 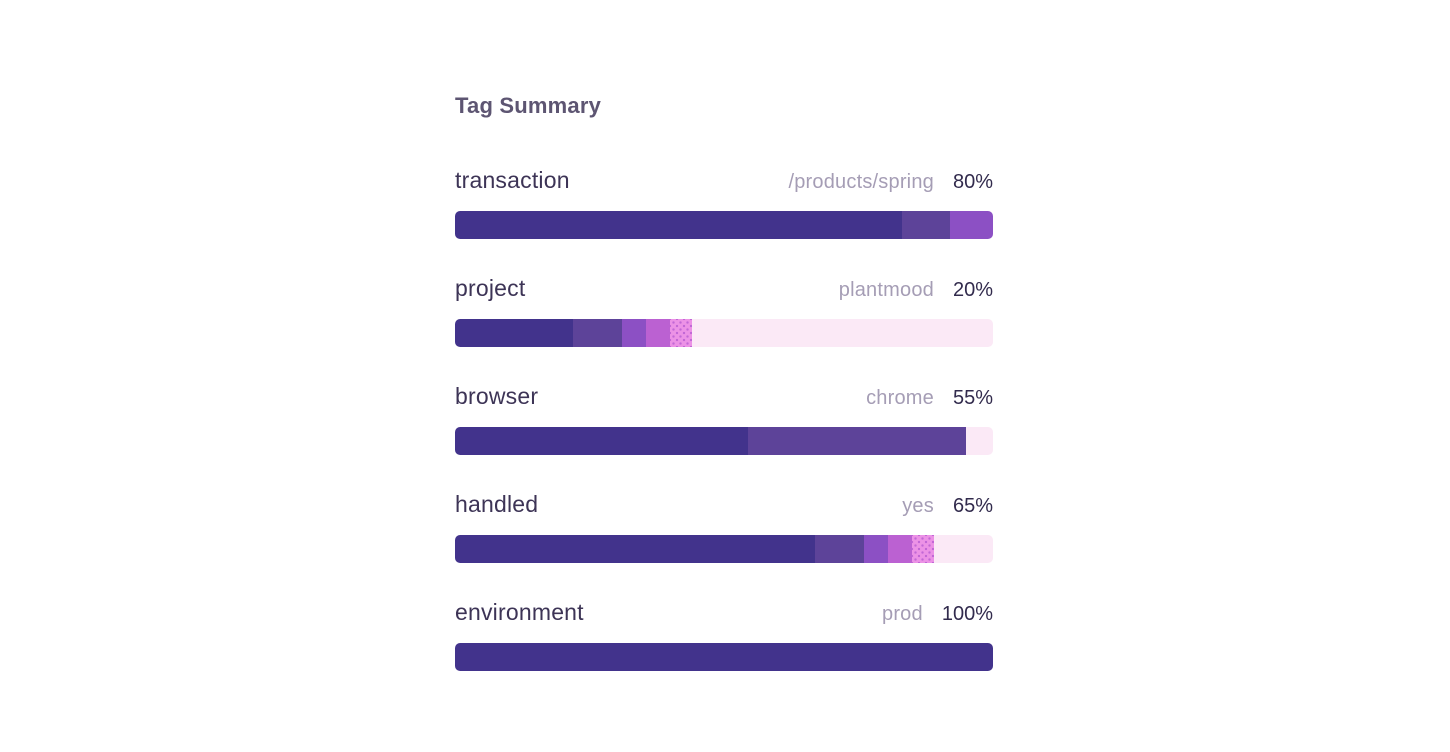 I want to click on tag-name: handled, so click(x=497, y=504).